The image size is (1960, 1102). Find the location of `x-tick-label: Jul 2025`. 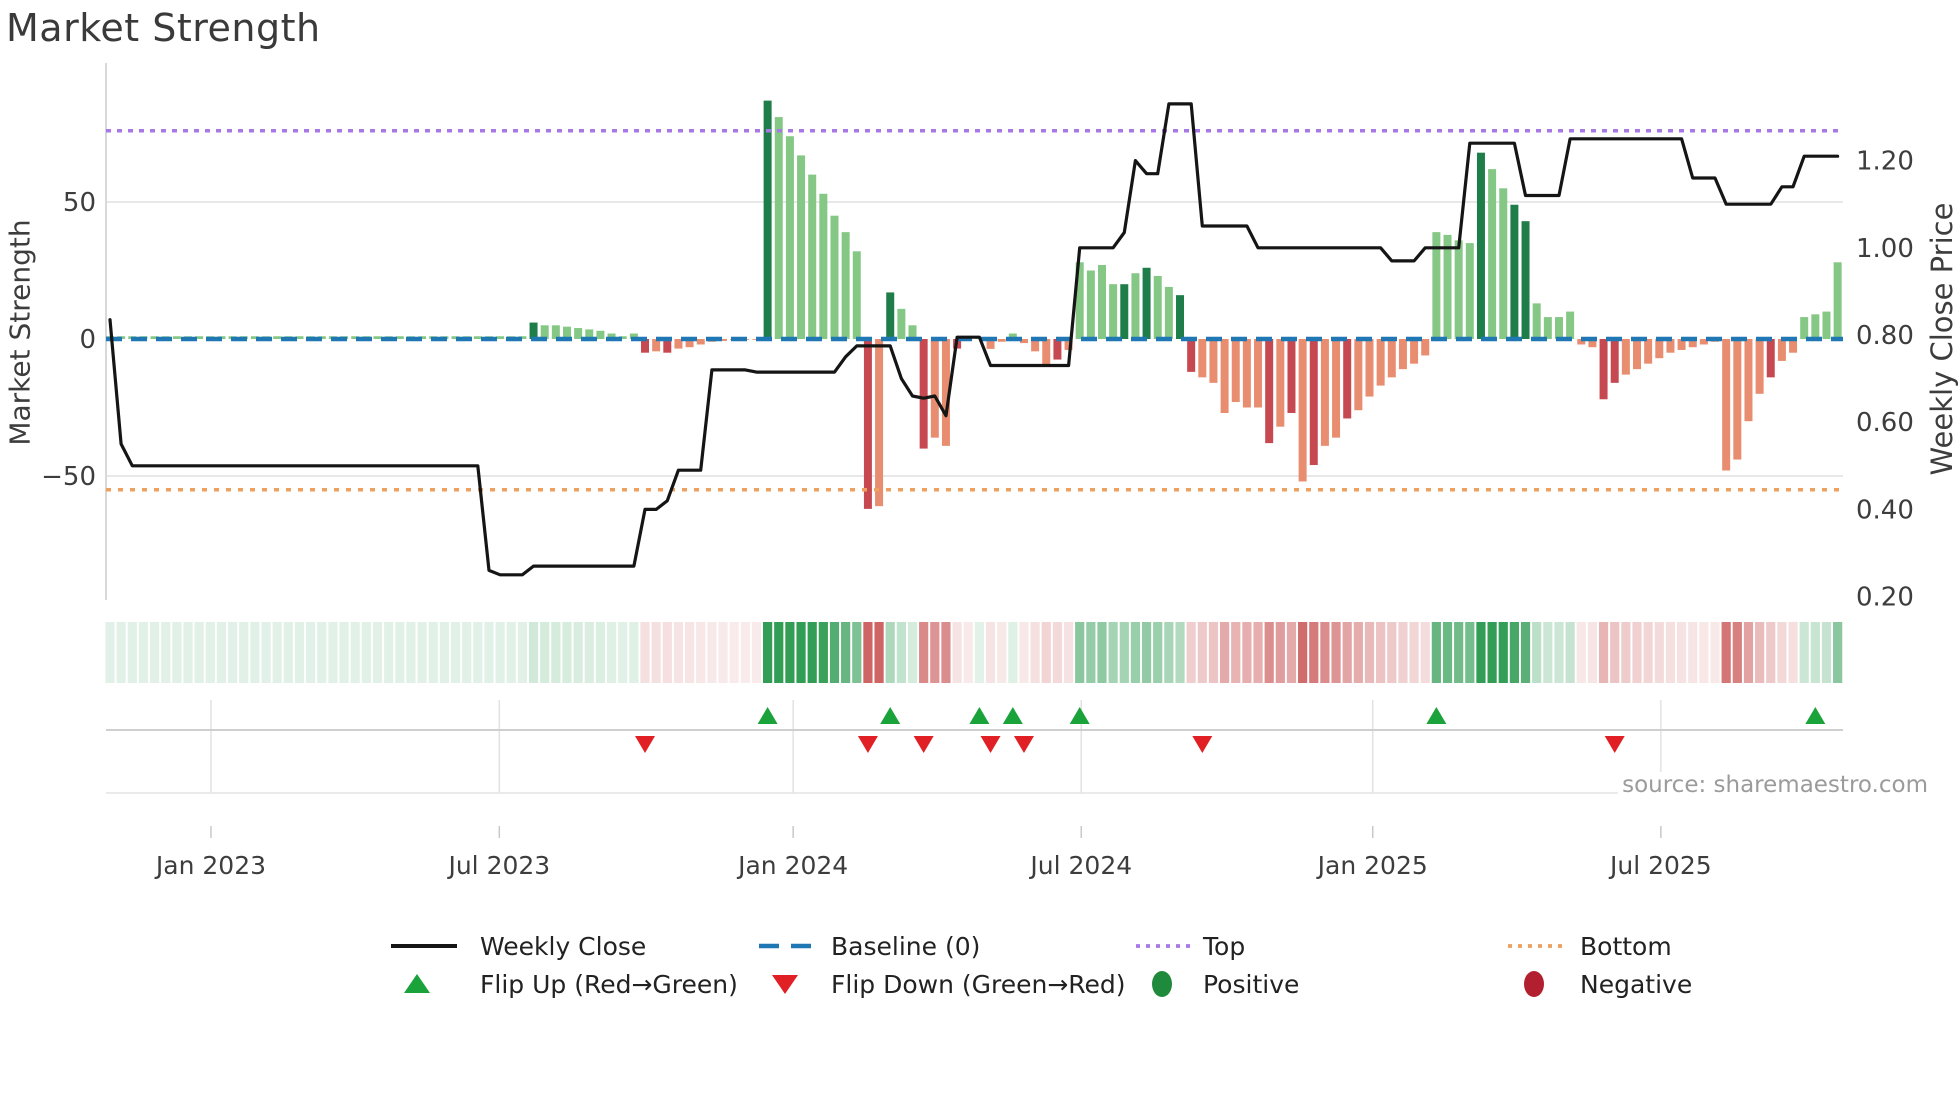

x-tick-label: Jul 2025 is located at coordinates (1660, 865).